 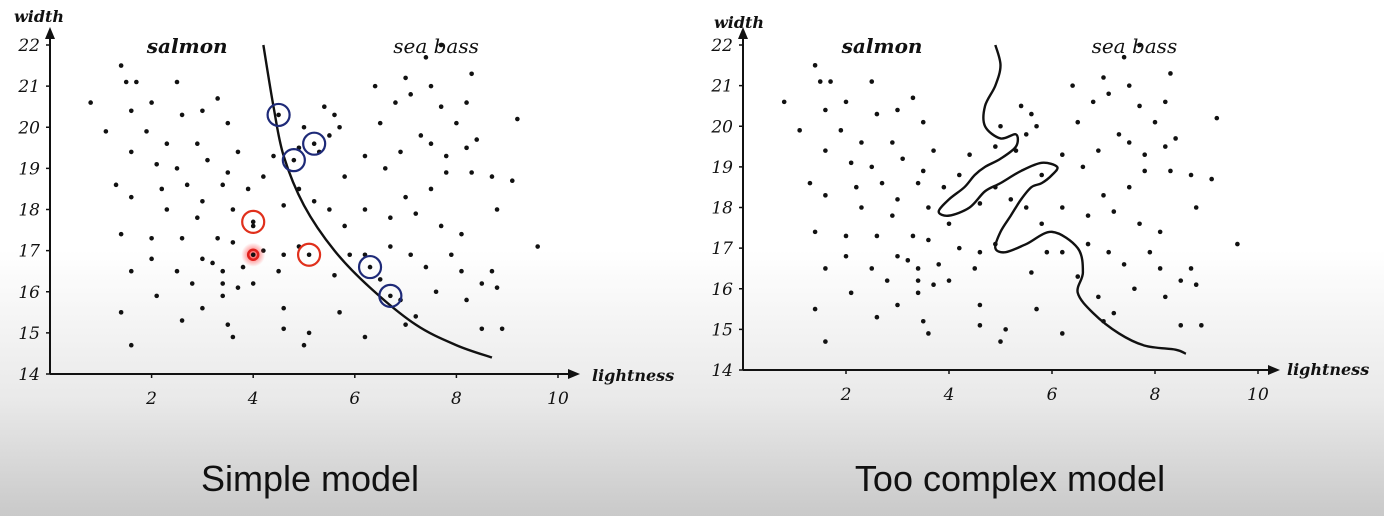 What do you see at coordinates (1274, 370) in the screenshot?
I see `x-axis-arrow` at bounding box center [1274, 370].